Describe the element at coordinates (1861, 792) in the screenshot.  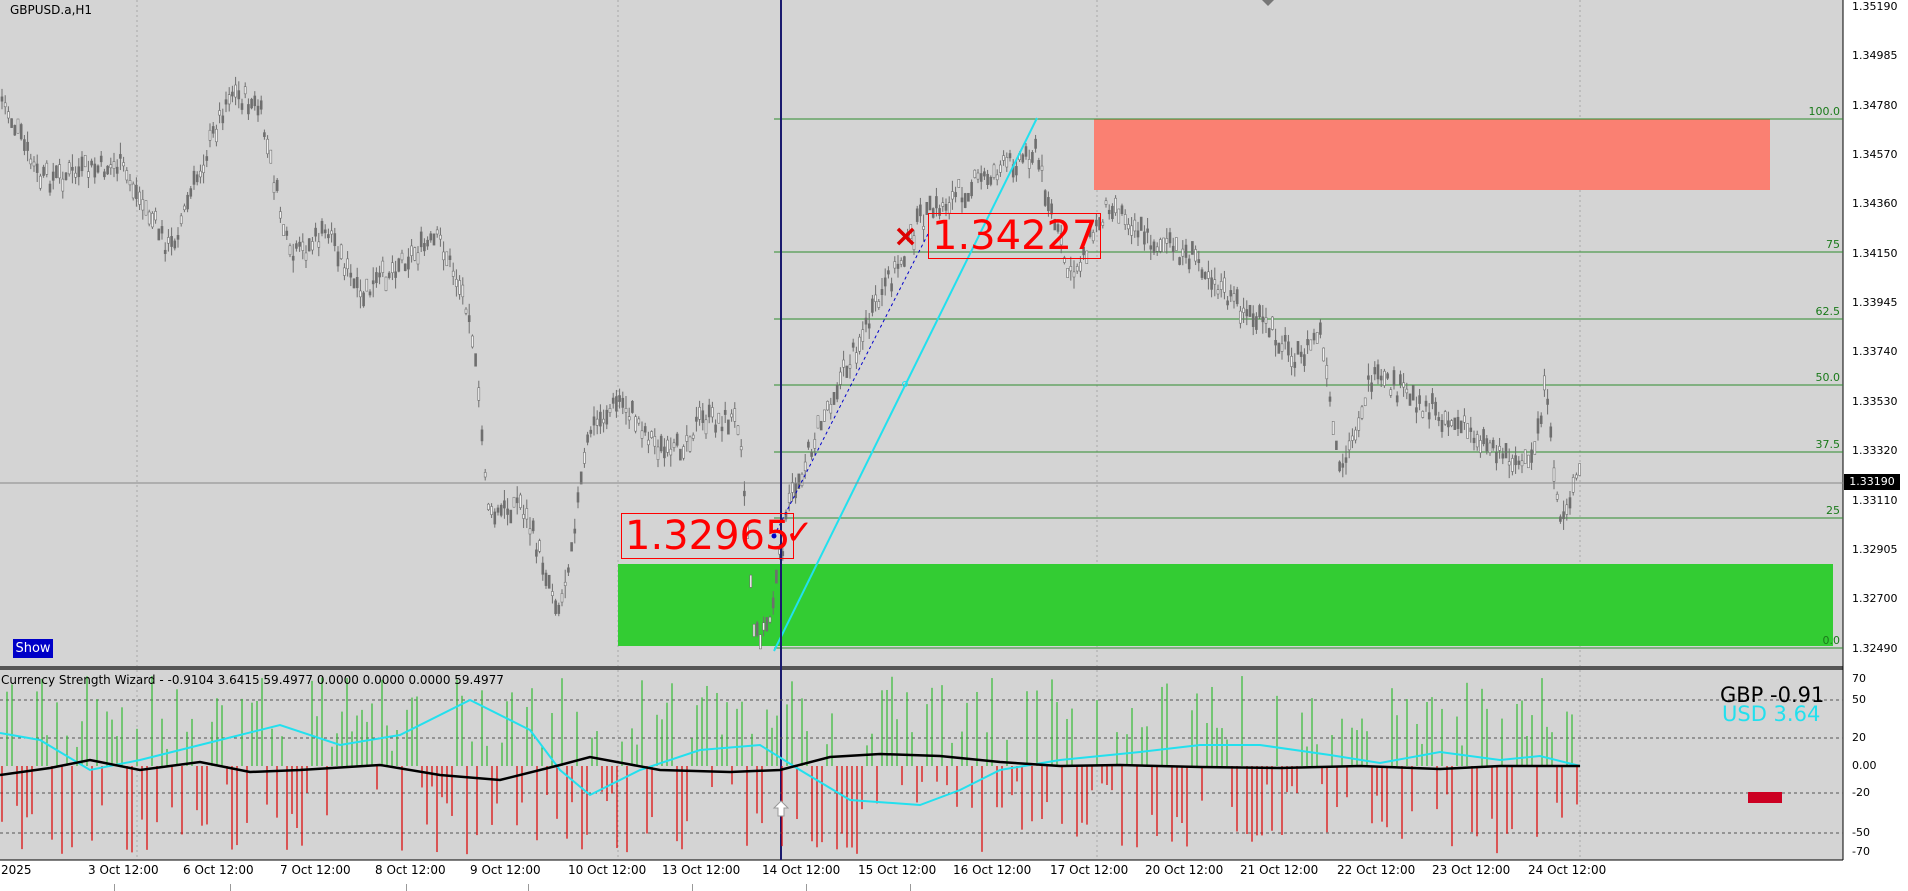
I see `indicator-axis-label: -20` at that location.